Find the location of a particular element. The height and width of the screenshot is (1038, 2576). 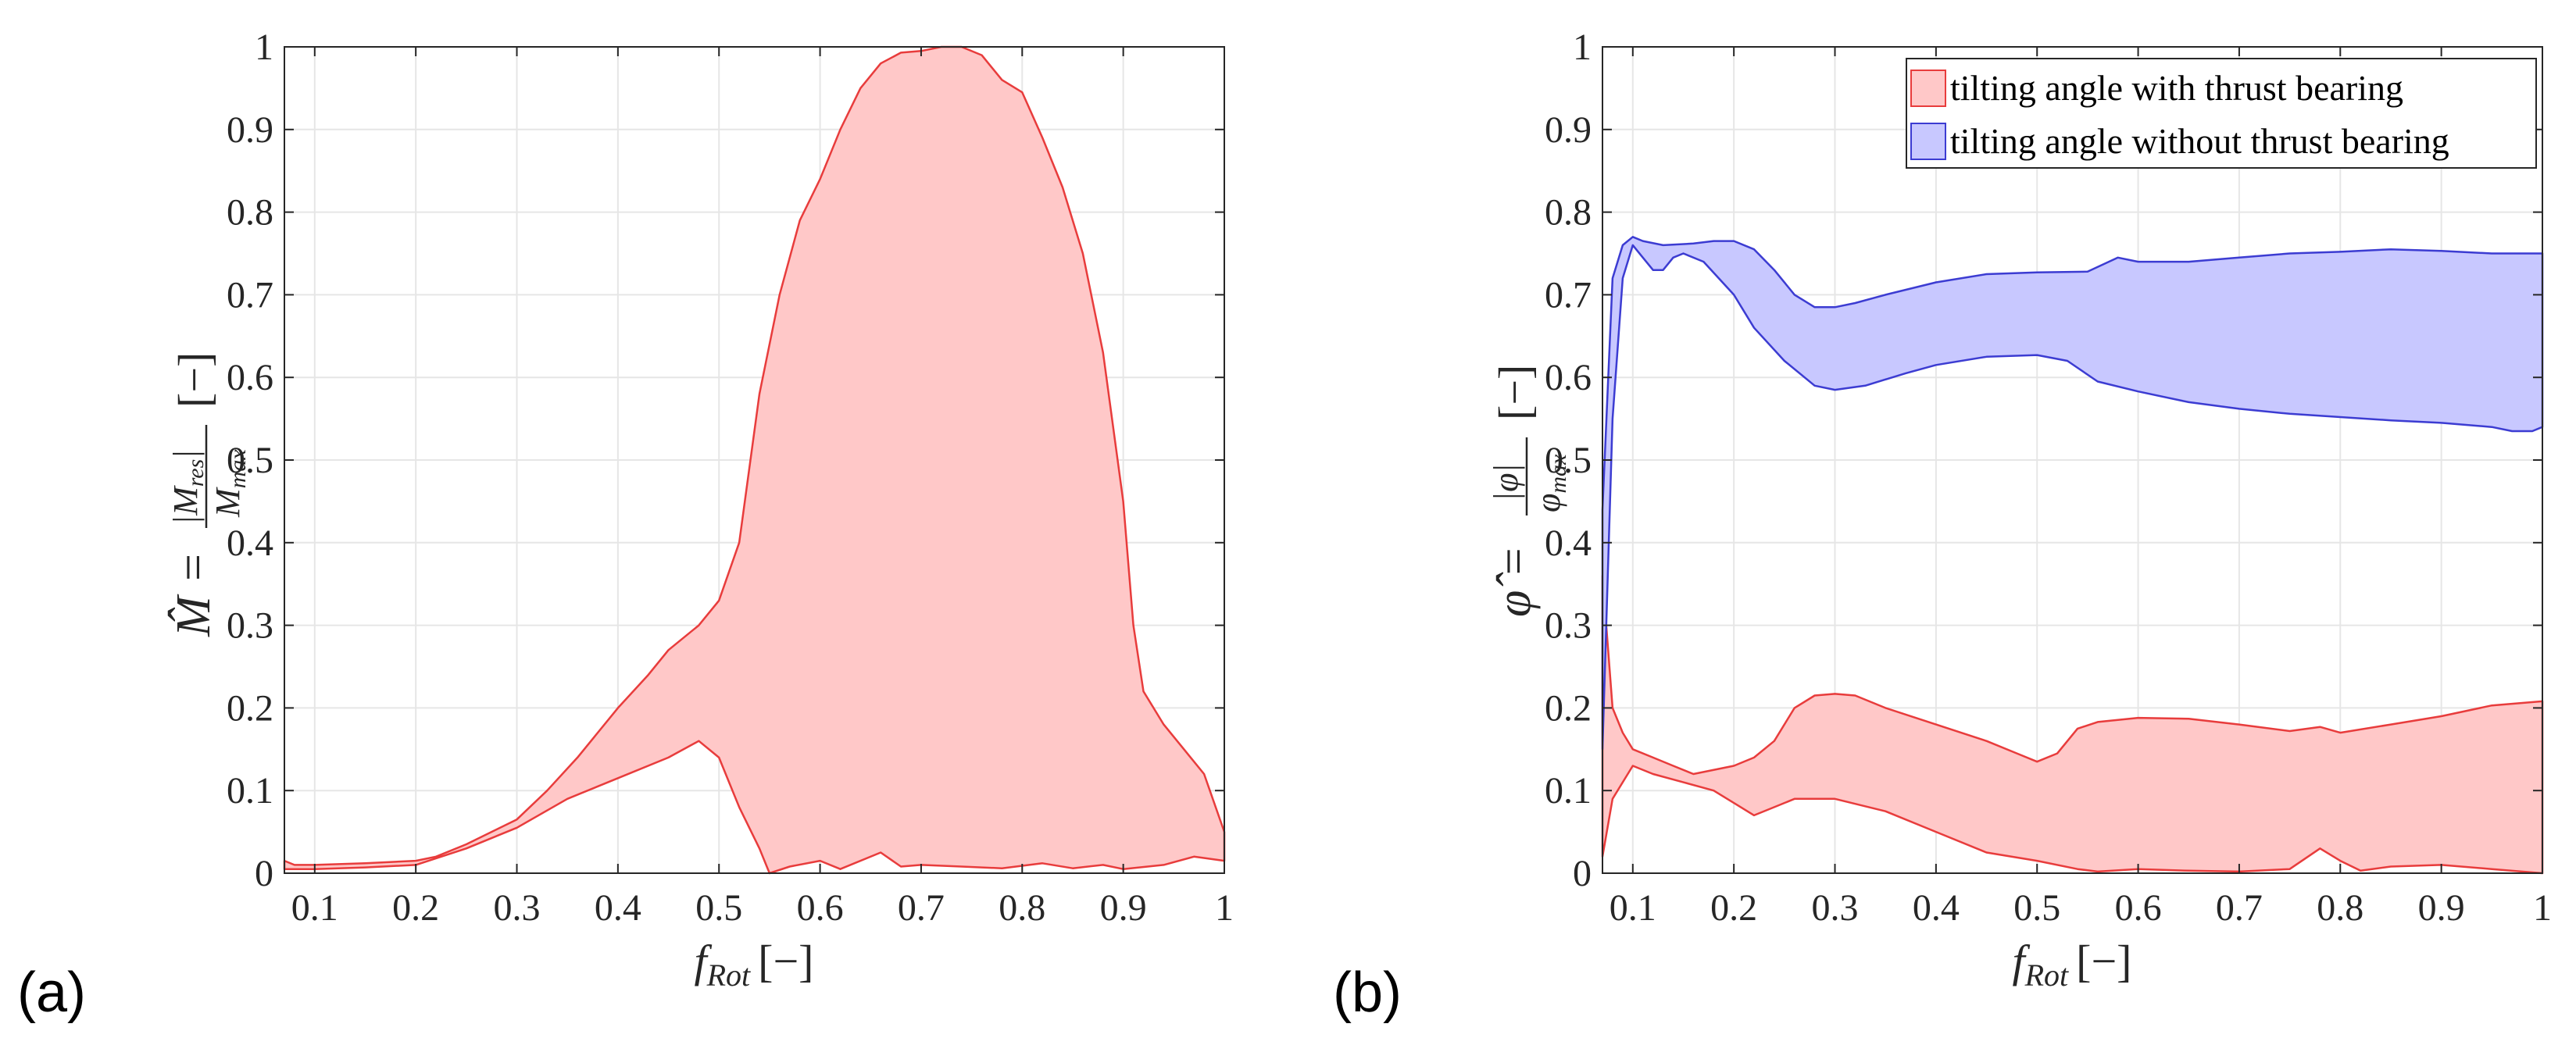

y-label-unit-a: [−] is located at coordinates (195, 380).